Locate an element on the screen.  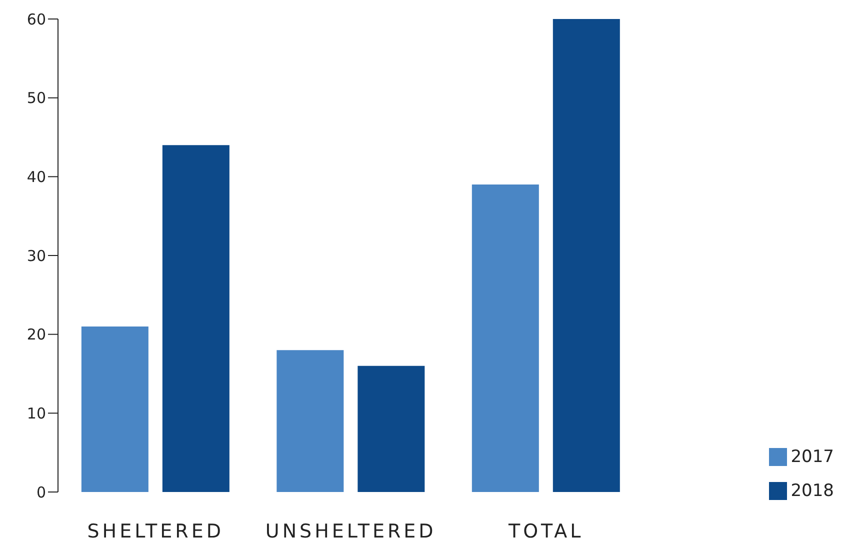
x-tick-label: UNSHELTERED is located at coordinates (350, 531).